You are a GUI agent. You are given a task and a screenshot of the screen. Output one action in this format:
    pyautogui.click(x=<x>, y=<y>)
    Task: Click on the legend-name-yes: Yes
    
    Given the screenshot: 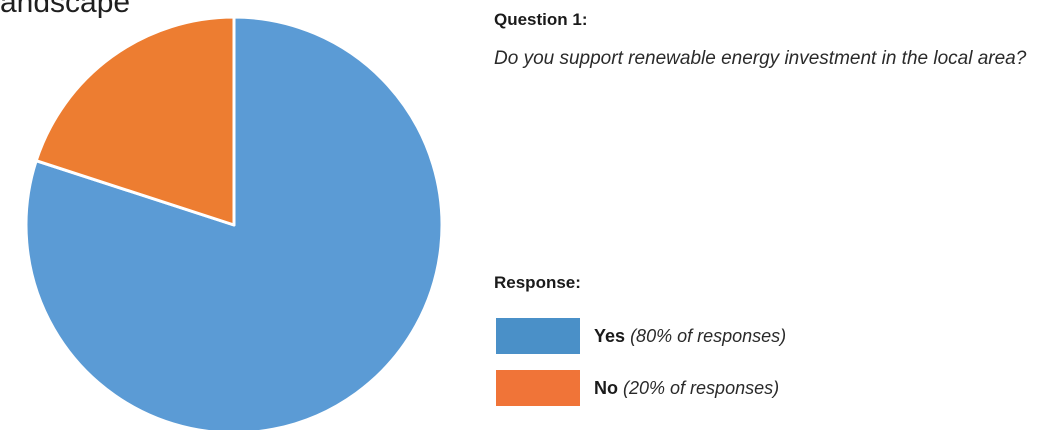 What is the action you would take?
    pyautogui.click(x=610, y=335)
    